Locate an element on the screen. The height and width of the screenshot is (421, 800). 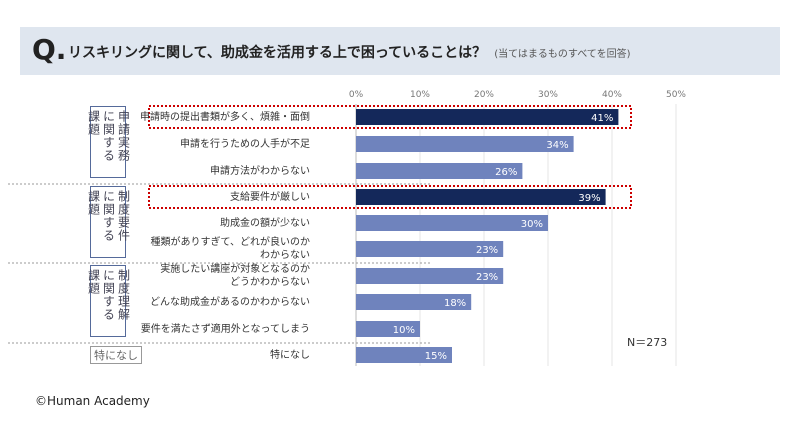
data-label: 15% is located at coordinates (436, 356).